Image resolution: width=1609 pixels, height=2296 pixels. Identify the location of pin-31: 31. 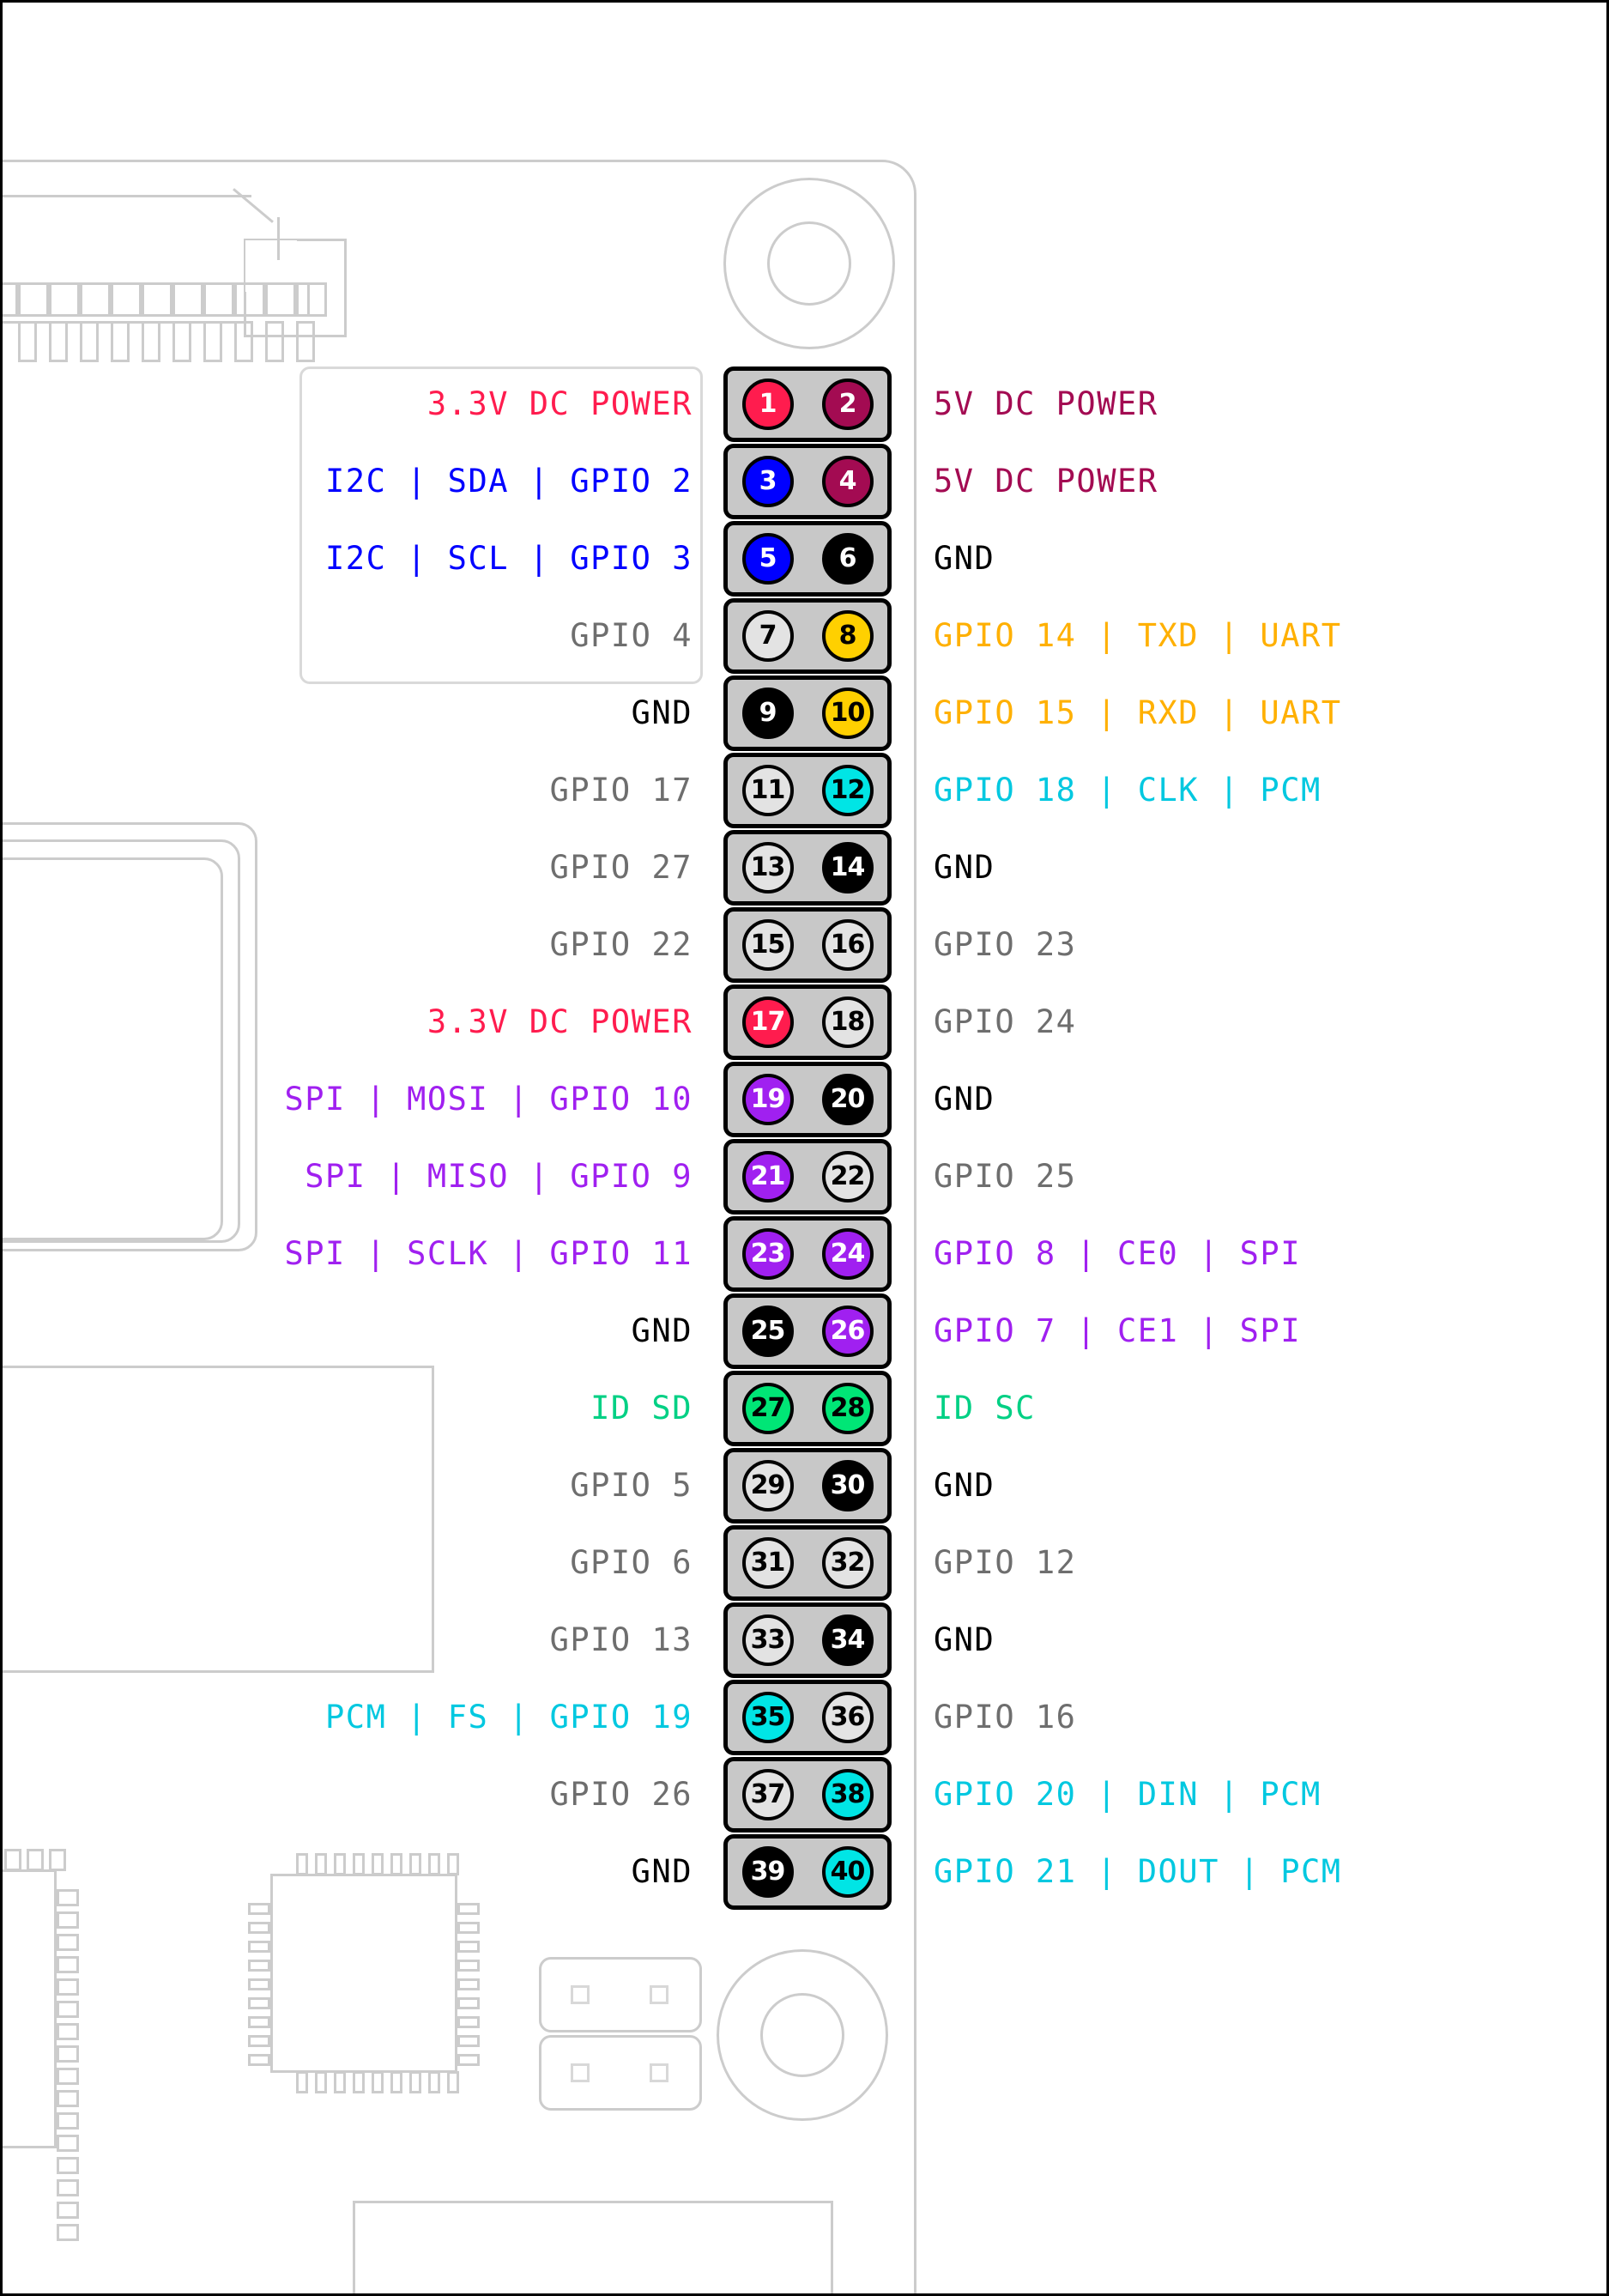
(767, 1563).